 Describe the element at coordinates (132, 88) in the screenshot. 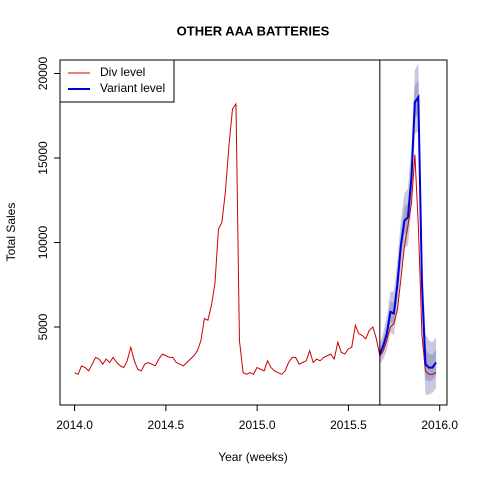

I see `legend-label: Variant level` at that location.